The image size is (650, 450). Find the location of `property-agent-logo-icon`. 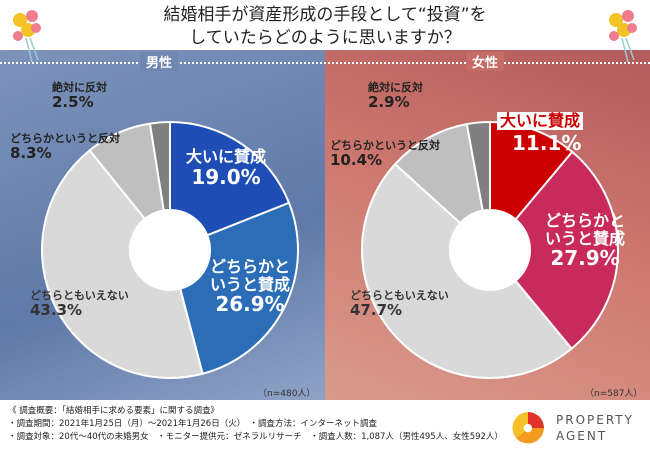

property-agent-logo-icon is located at coordinates (528, 428).